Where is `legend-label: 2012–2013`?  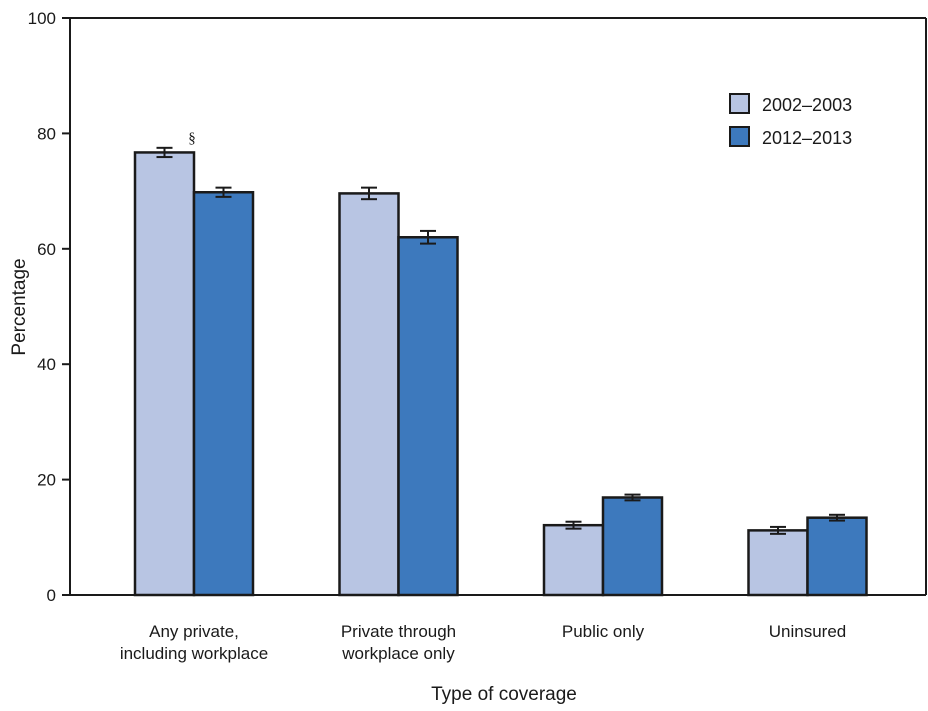 legend-label: 2012–2013 is located at coordinates (807, 138).